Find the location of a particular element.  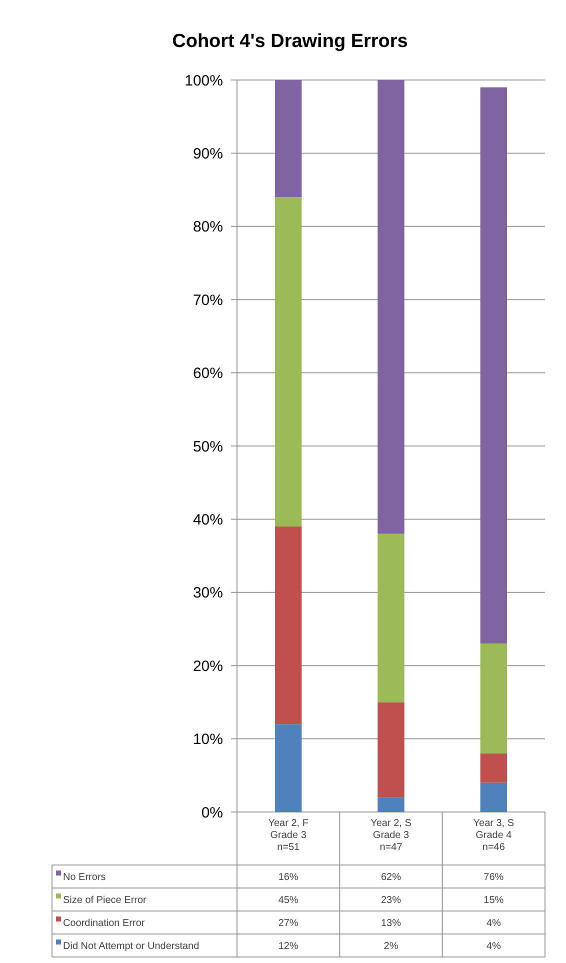

y-tick-label: 0% is located at coordinates (212, 813).